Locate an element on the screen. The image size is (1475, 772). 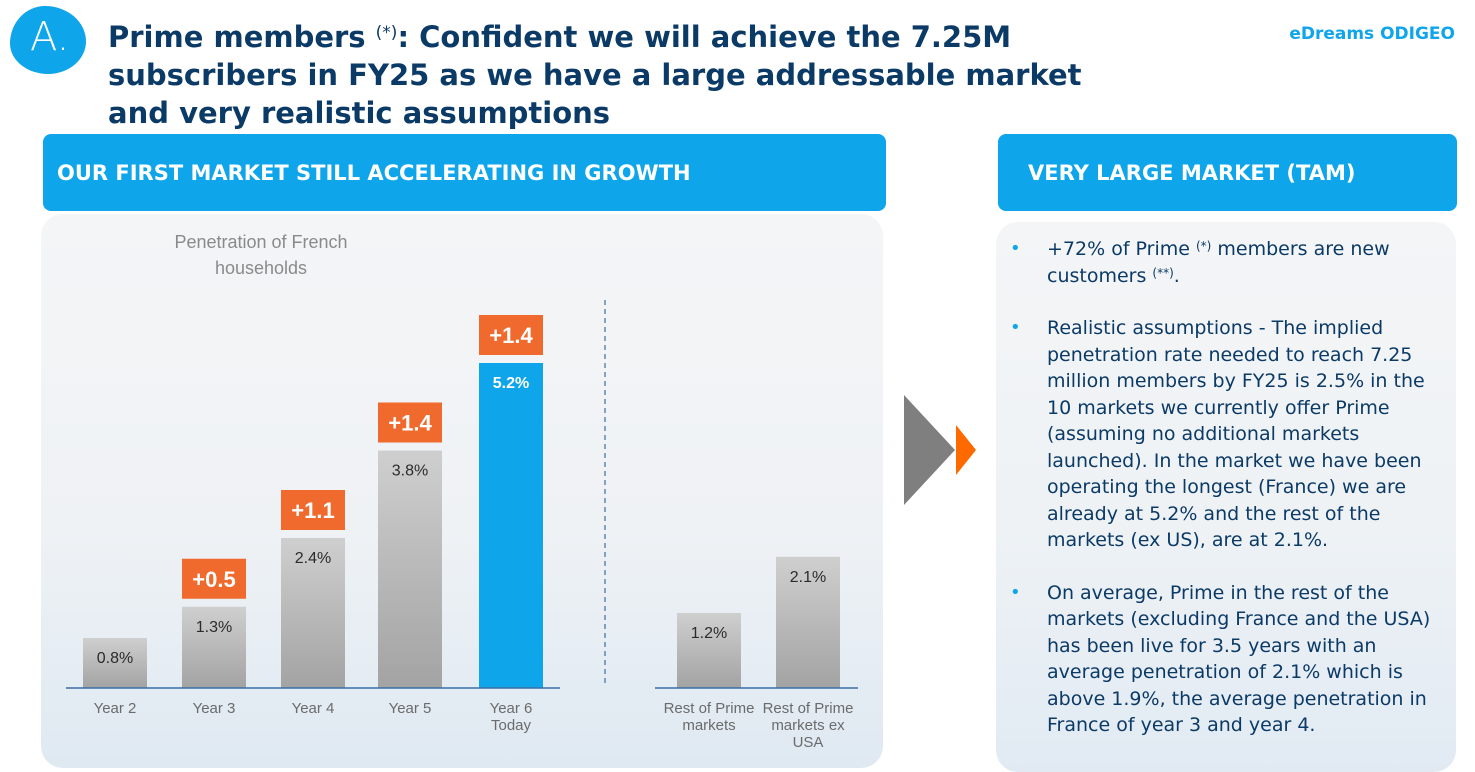
section-letter: A. is located at coordinates (50, 37).